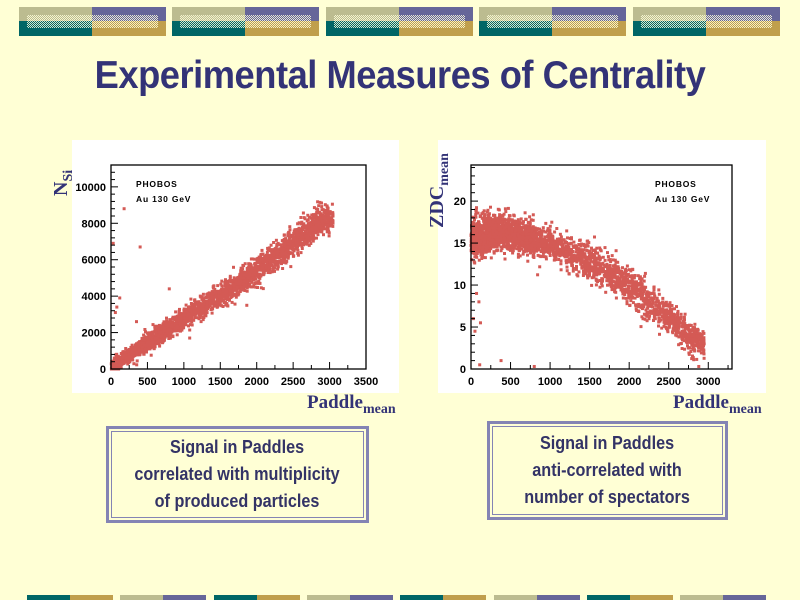 The width and height of the screenshot is (800, 600). What do you see at coordinates (379, 409) in the screenshot?
I see `x-label-sub: mean` at bounding box center [379, 409].